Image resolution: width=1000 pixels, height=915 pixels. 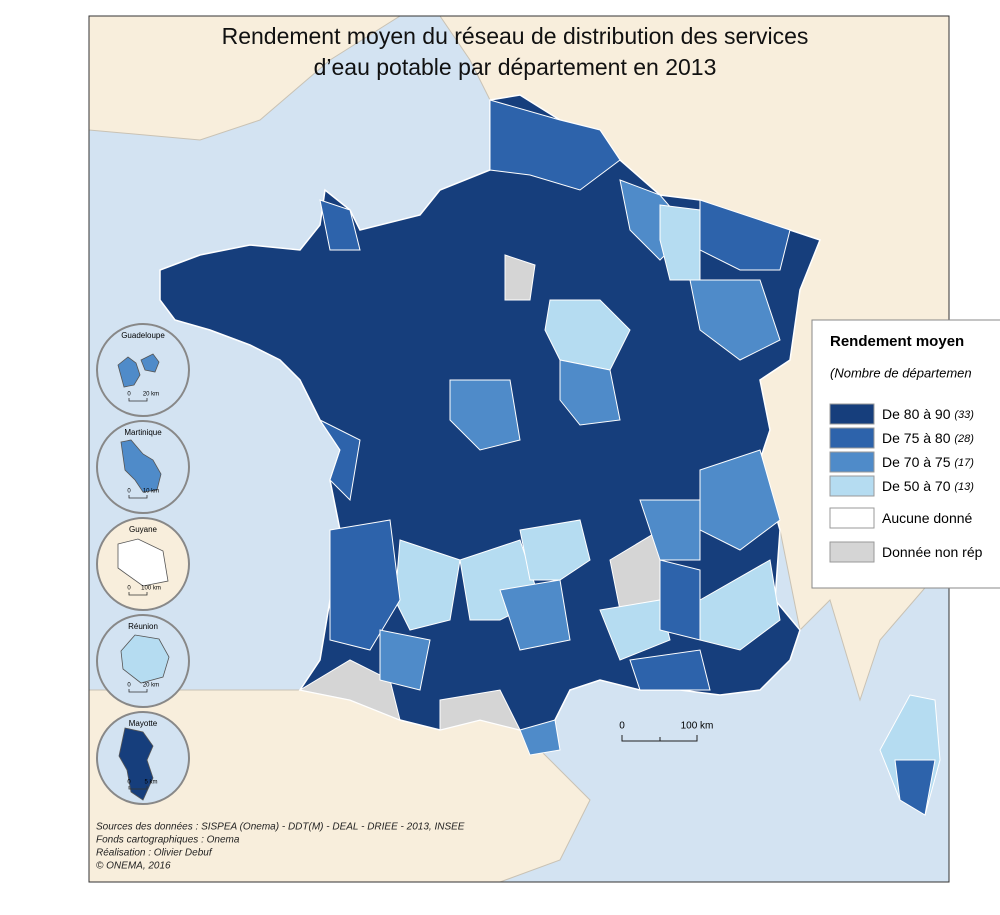 What do you see at coordinates (151, 589) in the screenshot?
I see `inset-scale-label: 100 km` at bounding box center [151, 589].